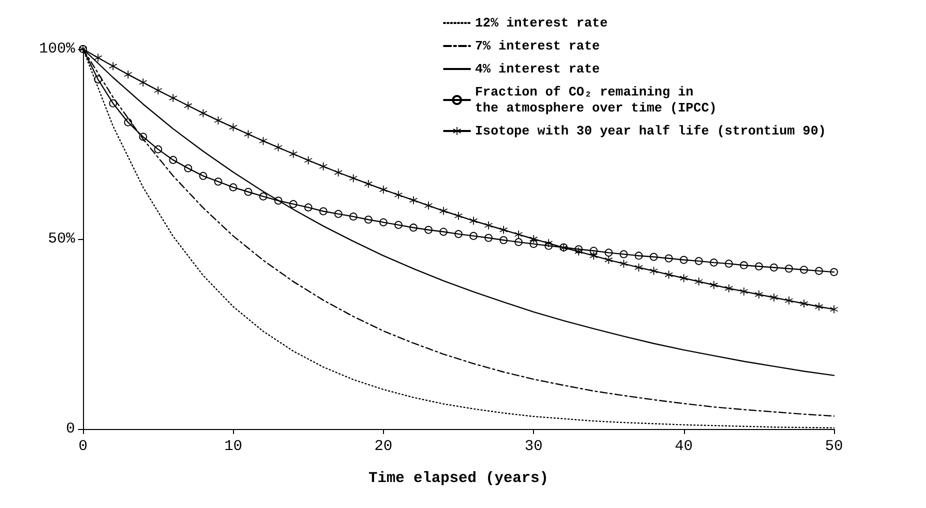 The height and width of the screenshot is (508, 926). Describe the element at coordinates (70, 429) in the screenshot. I see `y-tick-label: 0` at that location.